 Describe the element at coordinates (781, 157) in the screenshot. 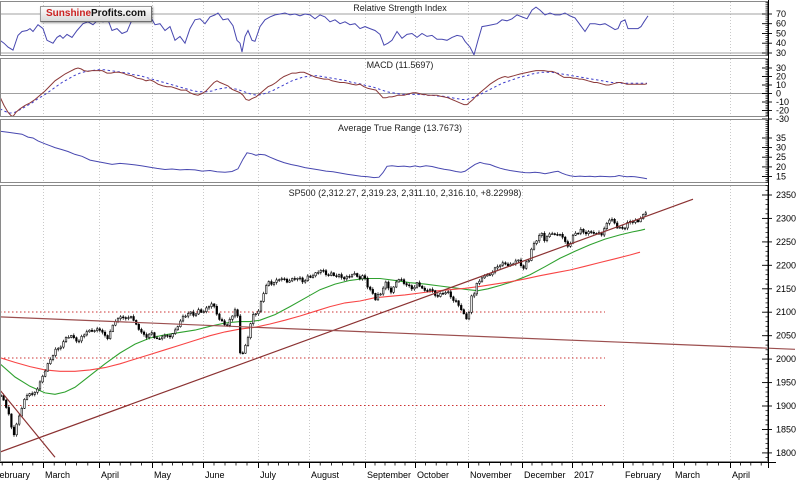

I see `y-tick-label: 25` at that location.